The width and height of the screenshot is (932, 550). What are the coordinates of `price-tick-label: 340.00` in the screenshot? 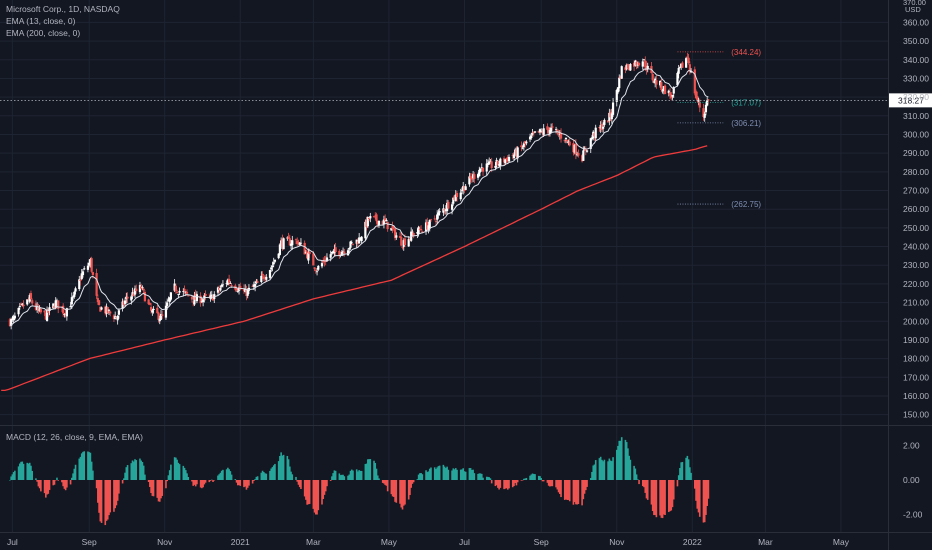 It's located at (916, 60).